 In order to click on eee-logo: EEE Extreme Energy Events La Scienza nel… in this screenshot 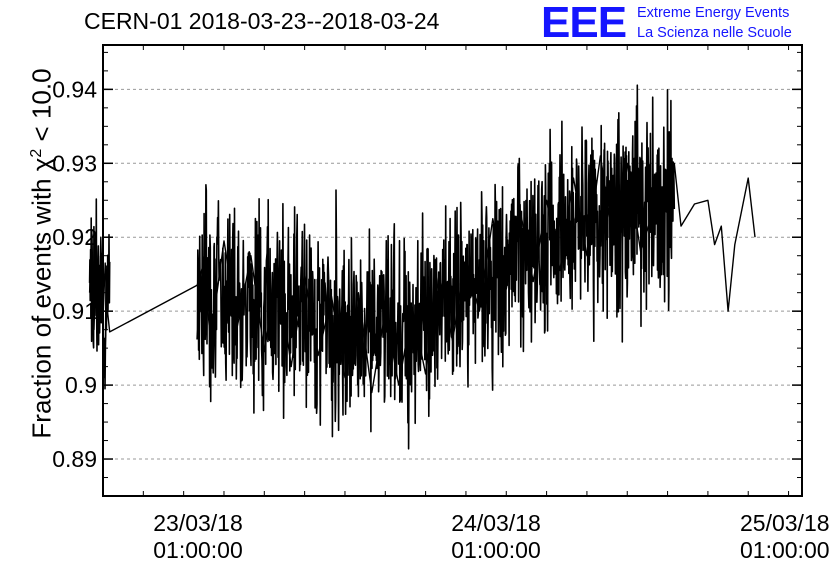, I will do `click(686, 23)`.